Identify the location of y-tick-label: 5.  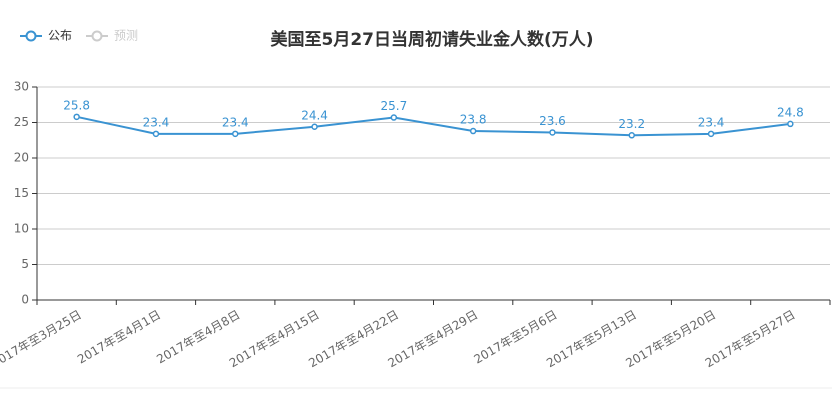
(25, 264).